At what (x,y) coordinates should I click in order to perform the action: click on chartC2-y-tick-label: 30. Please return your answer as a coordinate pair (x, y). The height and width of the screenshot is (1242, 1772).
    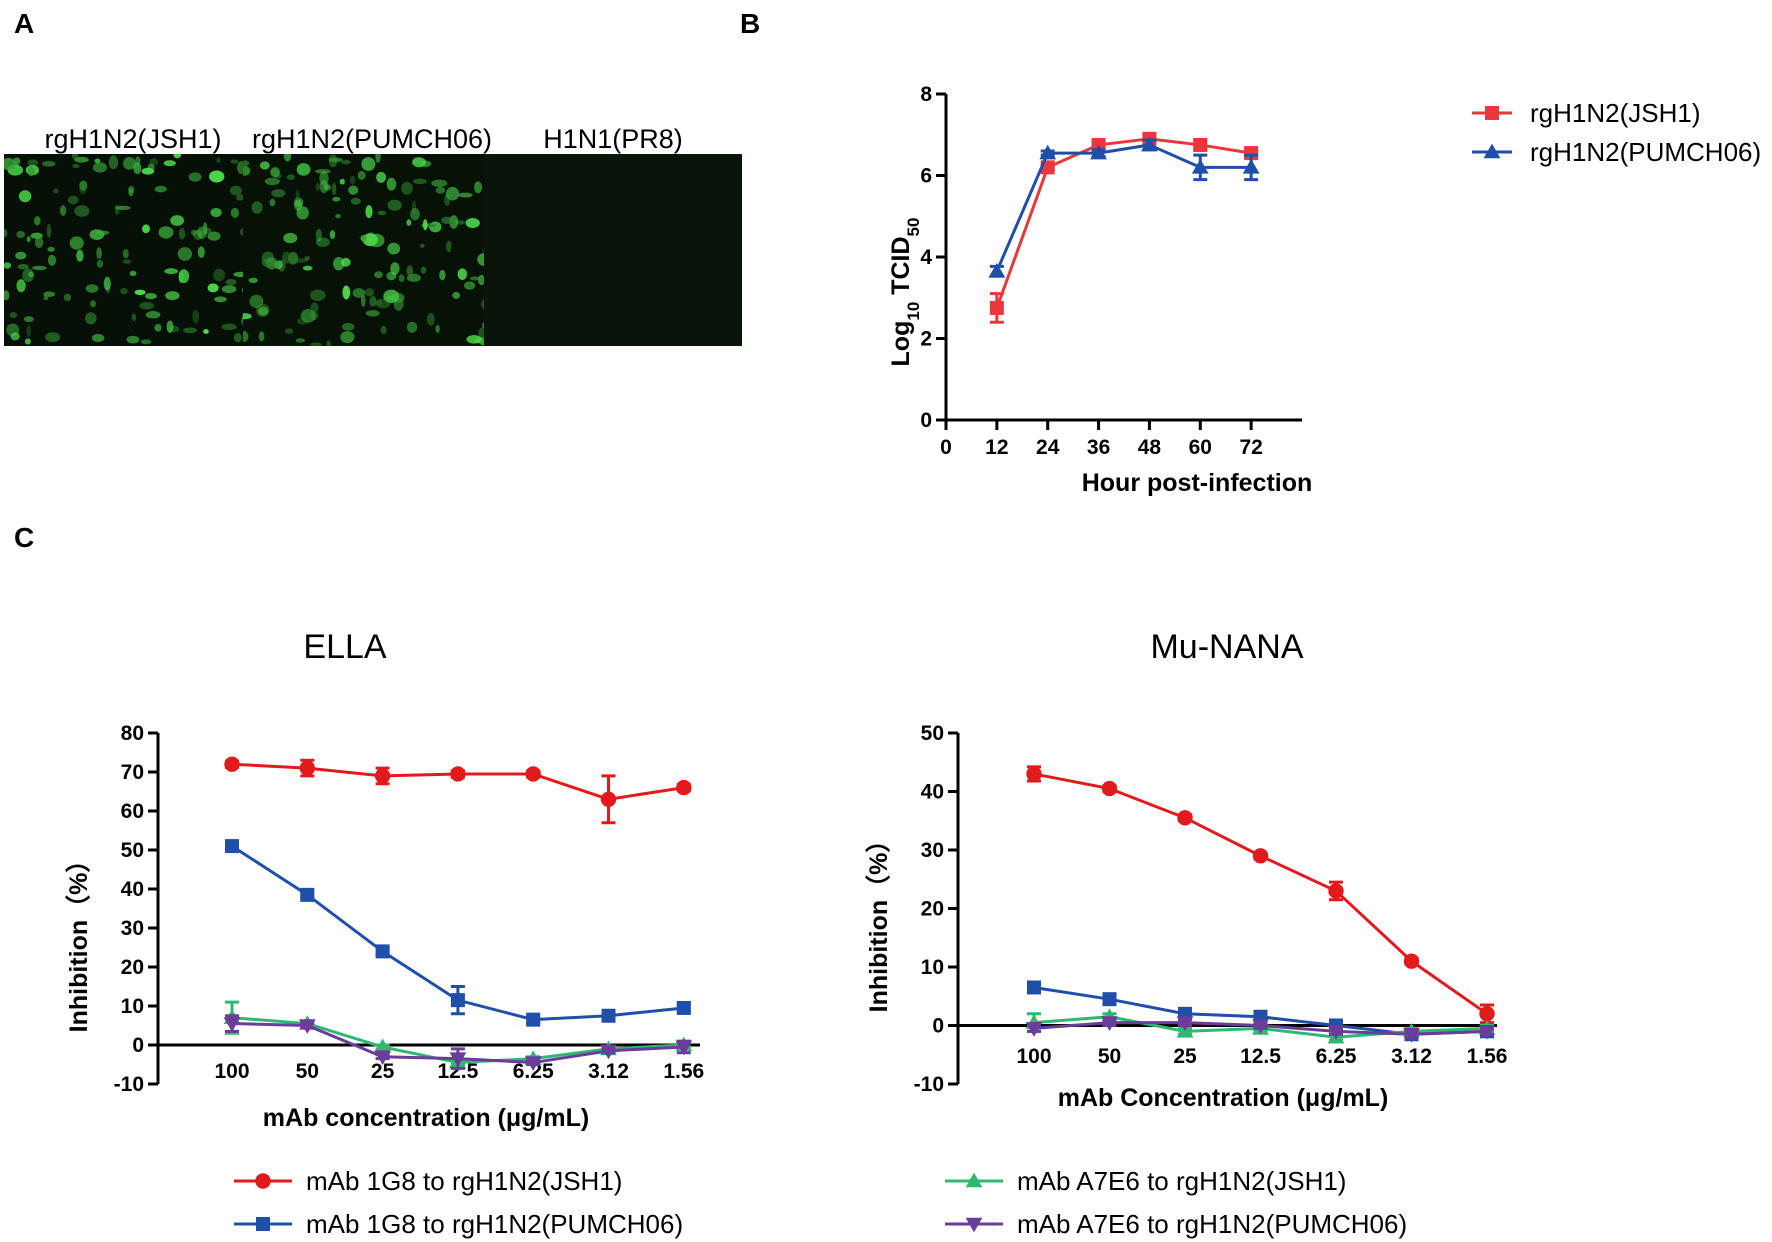
    Looking at the image, I should click on (932, 850).